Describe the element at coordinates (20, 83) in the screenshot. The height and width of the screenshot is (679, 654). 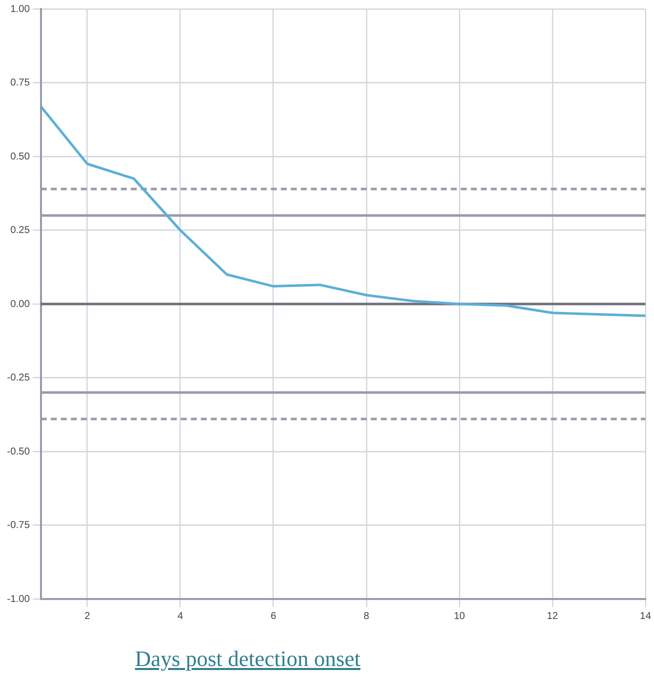
I see `y-tick-label: 0.75` at that location.